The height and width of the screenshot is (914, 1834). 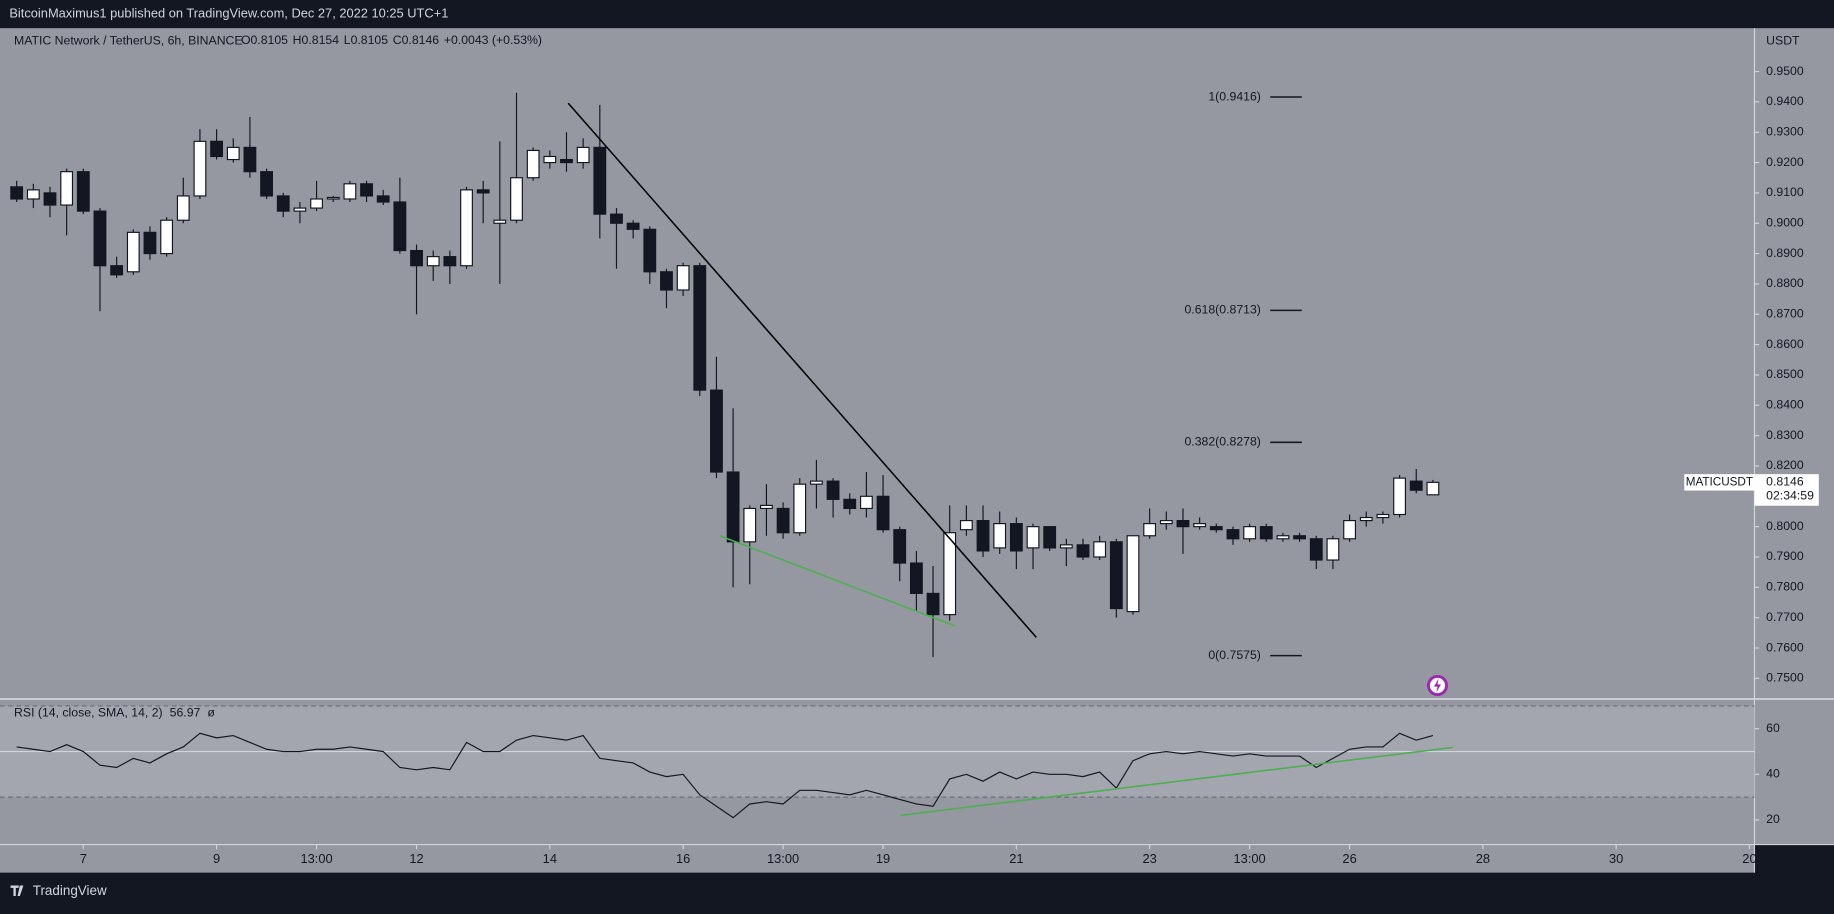 What do you see at coordinates (1785, 222) in the screenshot?
I see `y-tick-label: 0.9000` at bounding box center [1785, 222].